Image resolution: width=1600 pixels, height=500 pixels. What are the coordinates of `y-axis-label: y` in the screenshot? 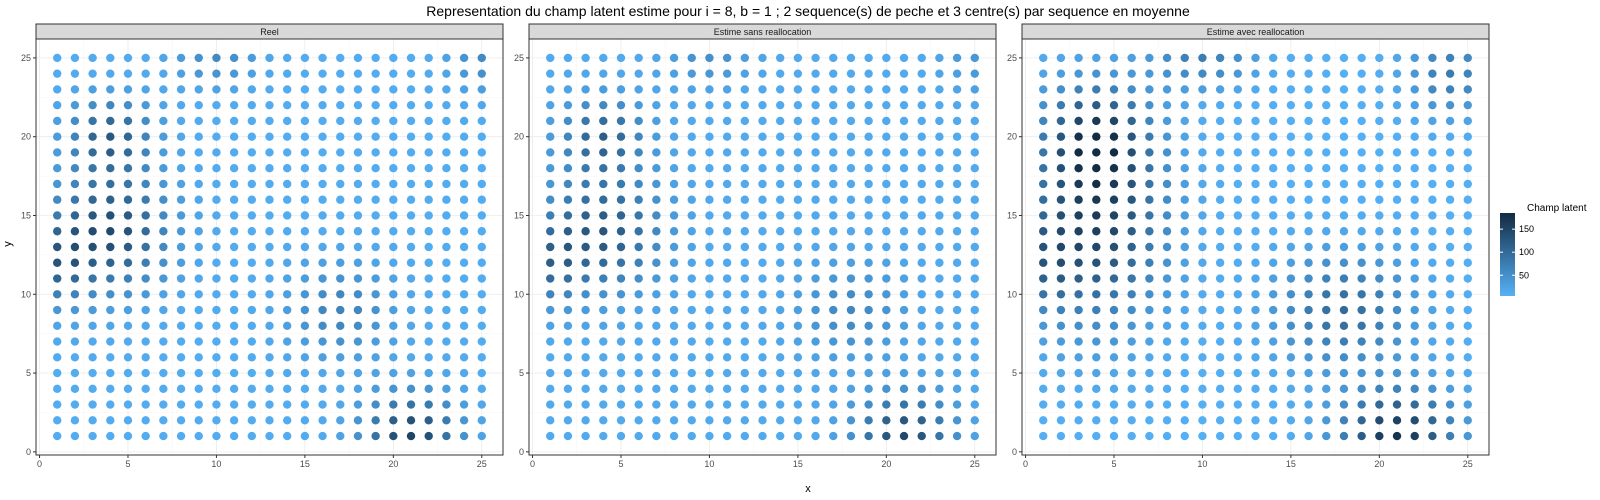 It's located at (8, 244).